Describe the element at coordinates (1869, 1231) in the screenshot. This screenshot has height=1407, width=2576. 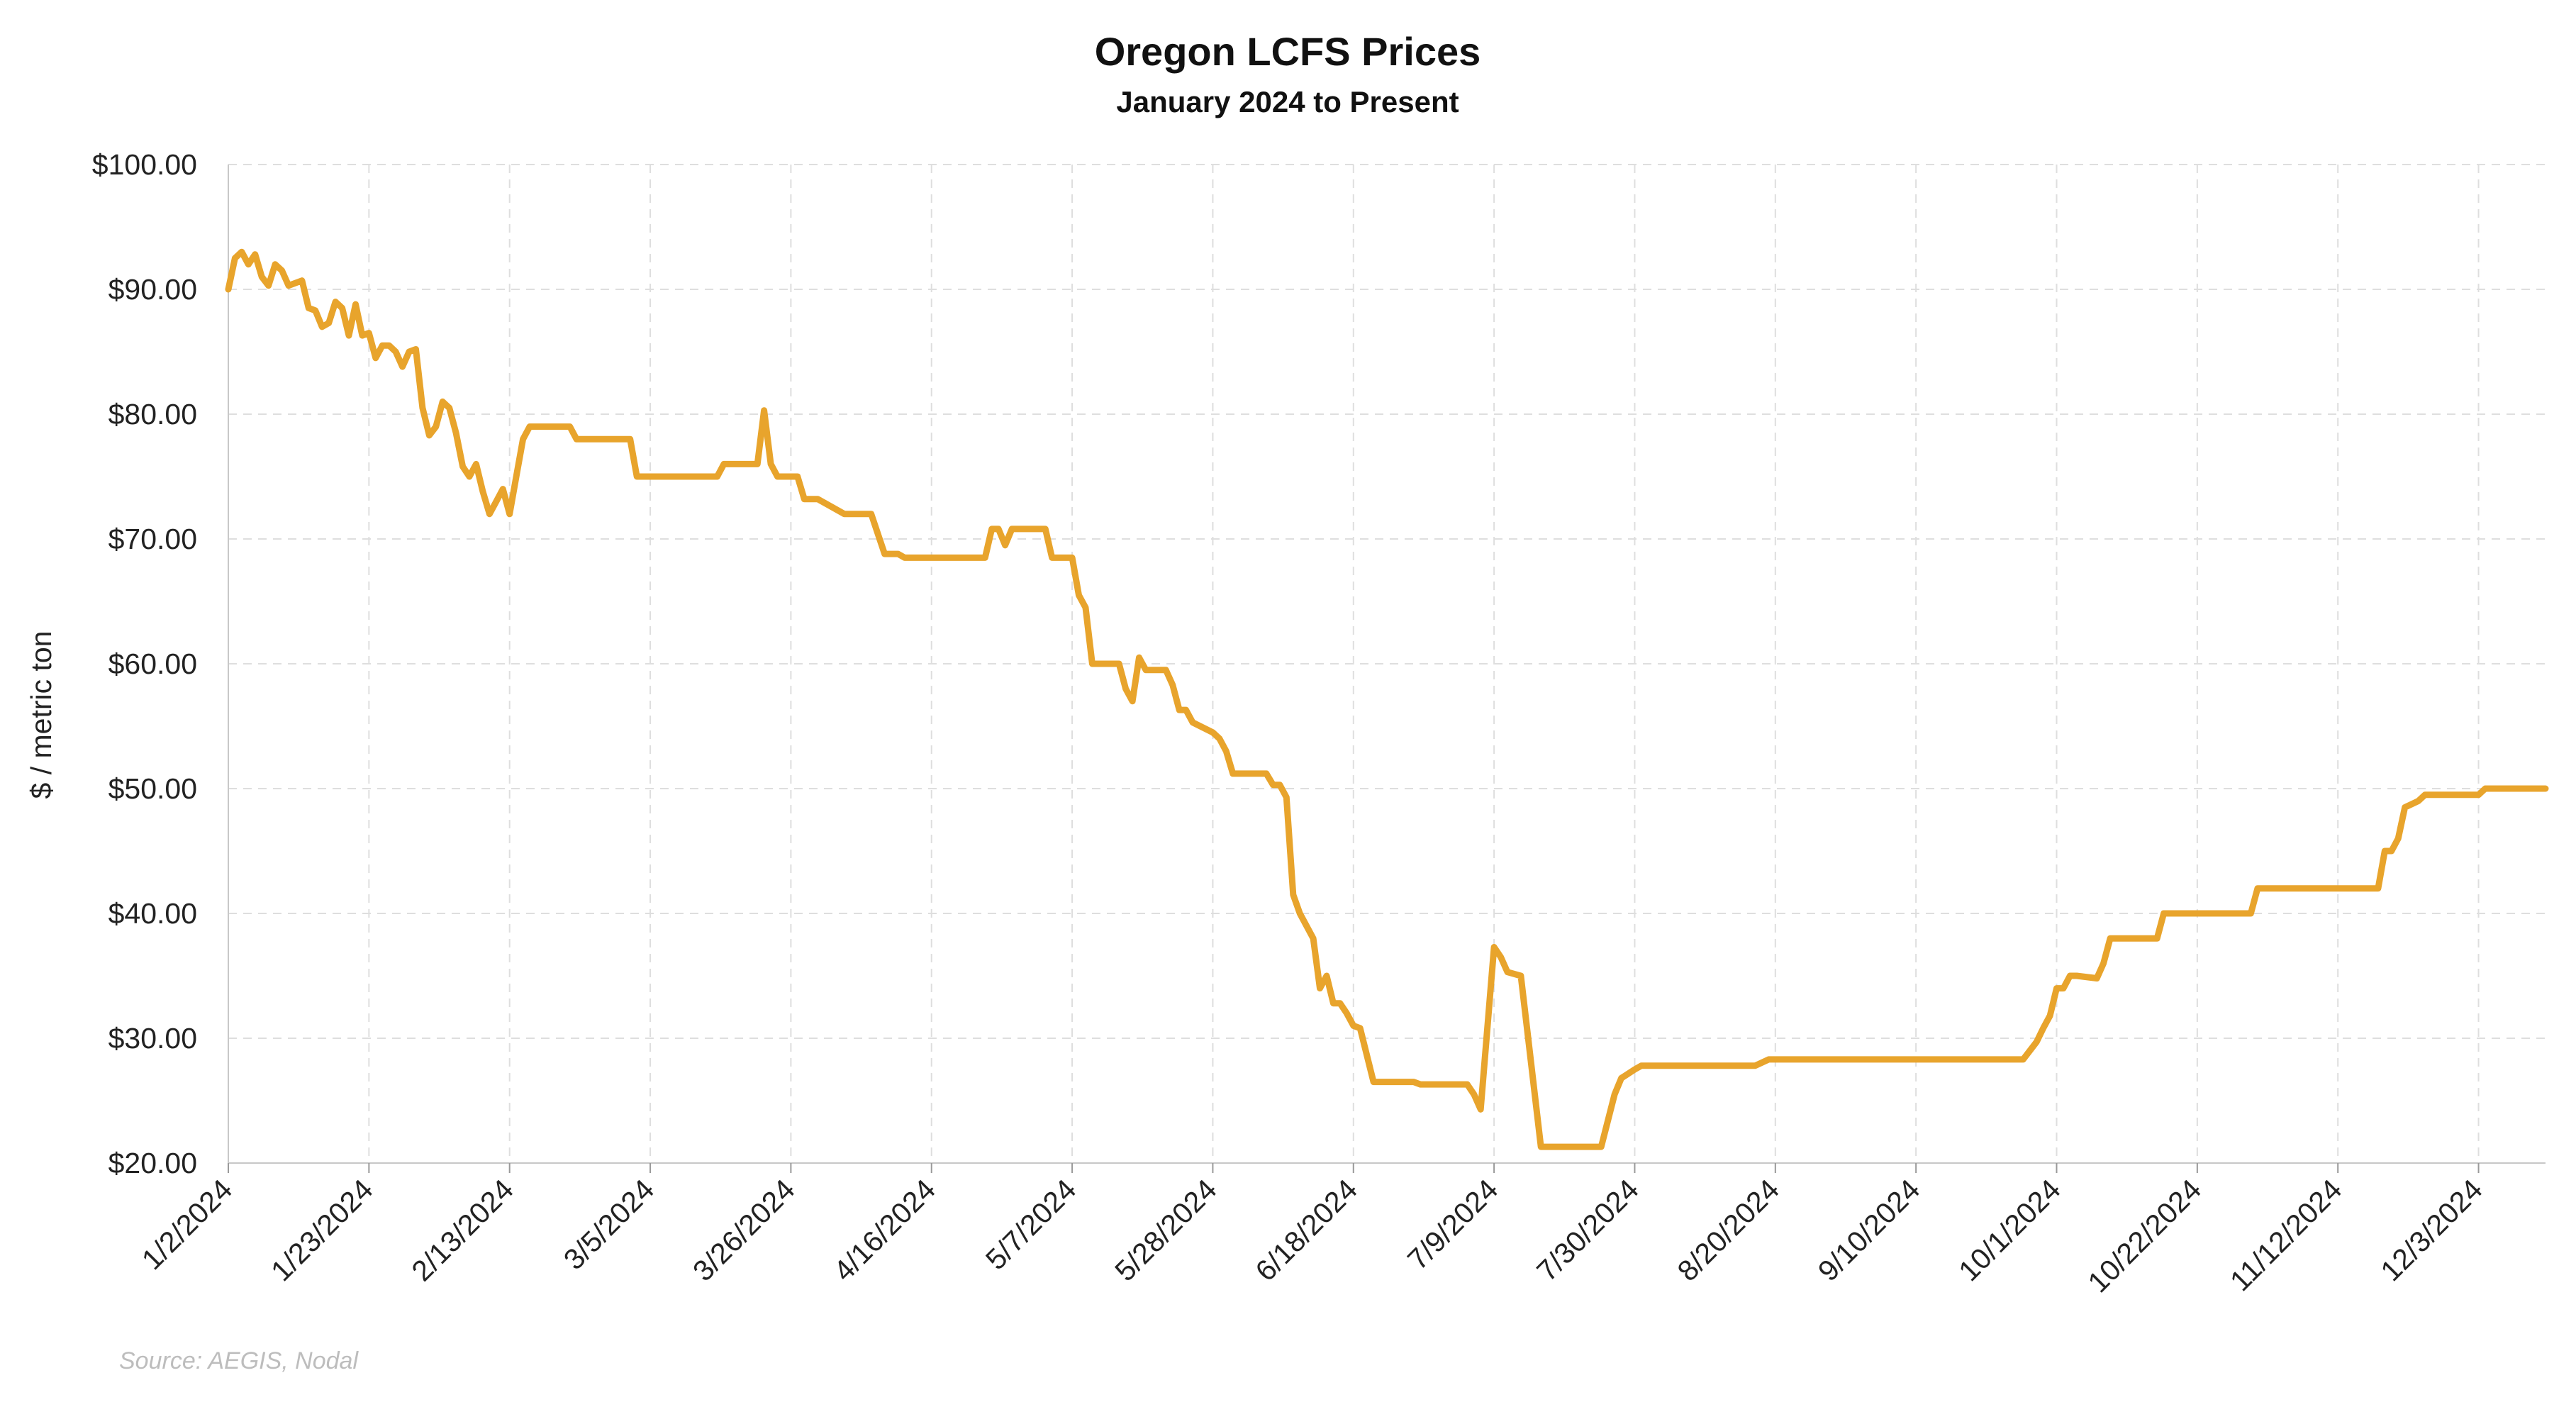
I see `x-tick-label: 9/10/2024` at that location.